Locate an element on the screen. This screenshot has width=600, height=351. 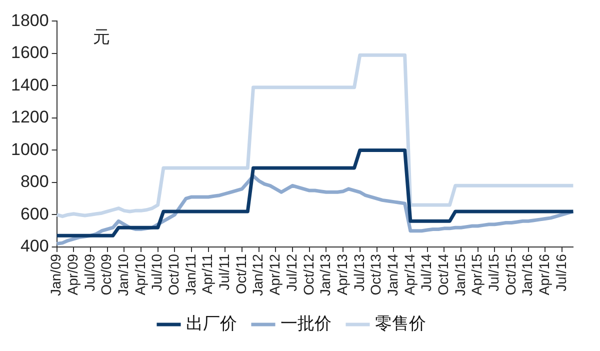
x-tick-label: Oct/10 is located at coordinates (174, 275).